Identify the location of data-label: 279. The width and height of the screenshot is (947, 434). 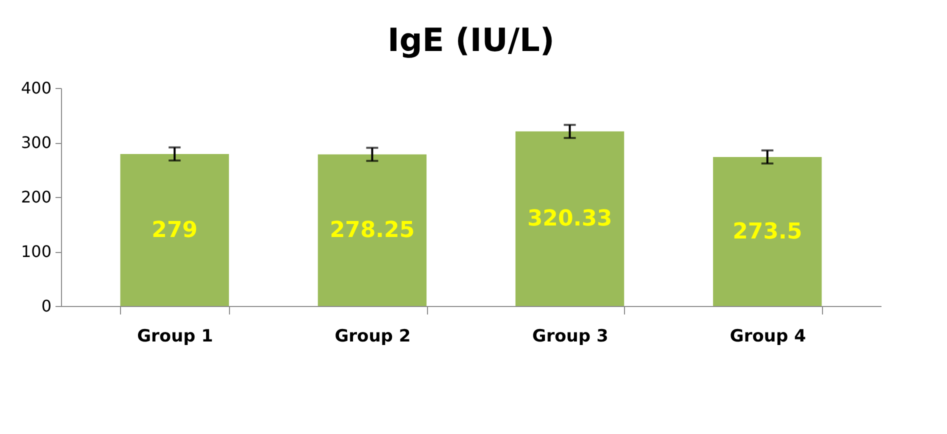
(175, 230).